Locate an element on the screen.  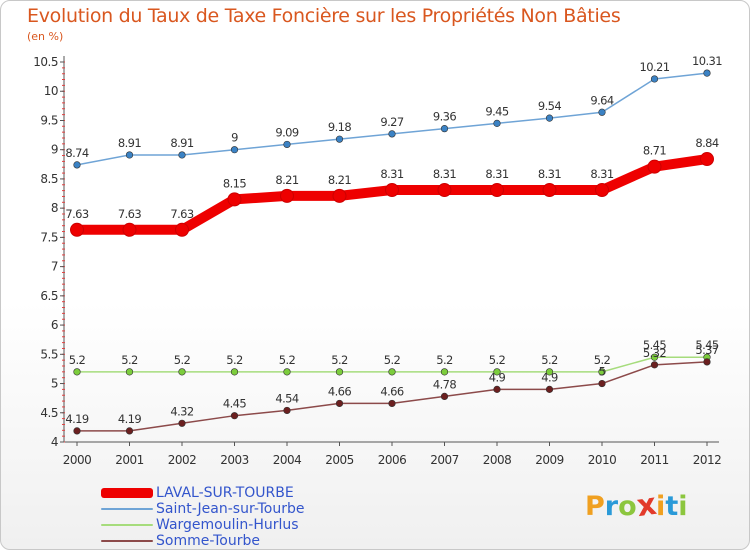
legend-label: Wargemoulin-Hurlus is located at coordinates (227, 525).